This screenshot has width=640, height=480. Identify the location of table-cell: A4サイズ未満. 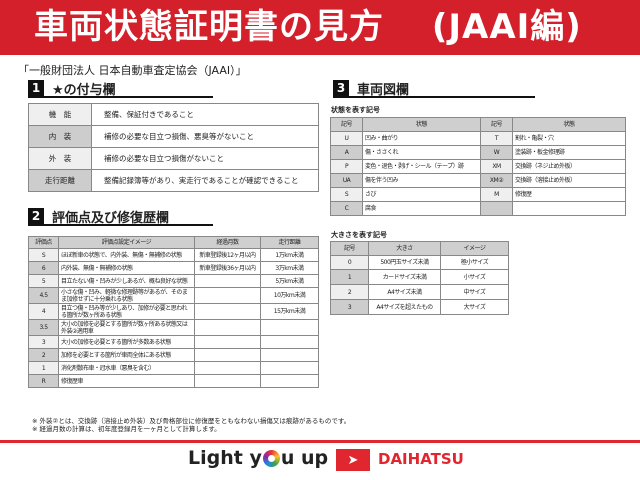
(404, 292).